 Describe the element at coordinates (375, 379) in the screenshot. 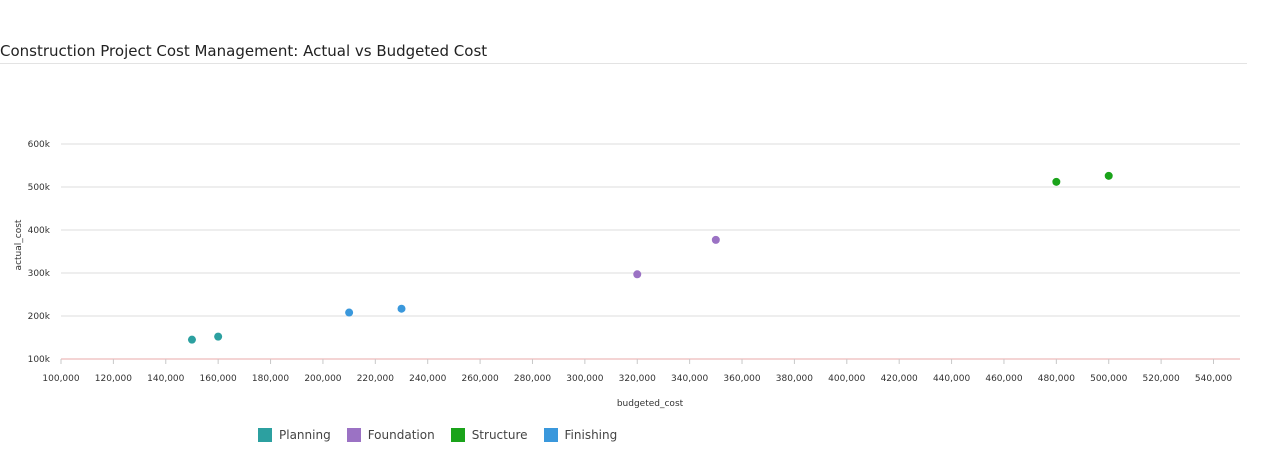

I see `x-tick-label: 220,000` at that location.